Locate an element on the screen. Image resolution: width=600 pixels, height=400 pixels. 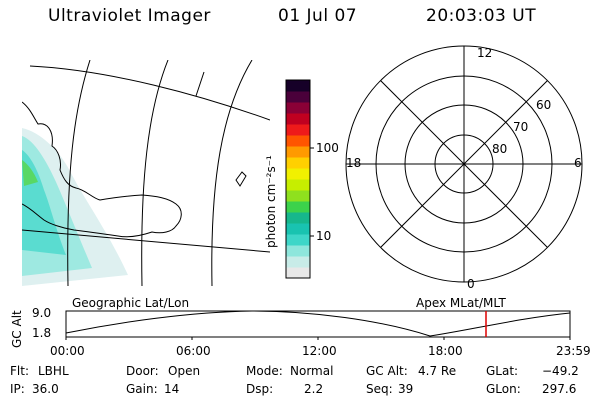
mlat-label-70: 70 is located at coordinates (521, 127).